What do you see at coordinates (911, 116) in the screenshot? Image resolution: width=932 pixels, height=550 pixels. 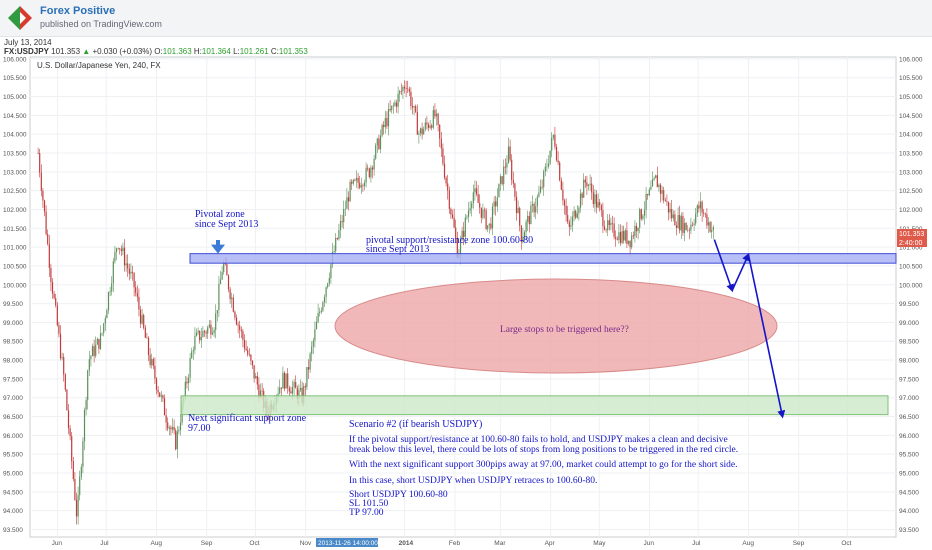 I see `y-tick-label-right: 104.500` at bounding box center [911, 116].